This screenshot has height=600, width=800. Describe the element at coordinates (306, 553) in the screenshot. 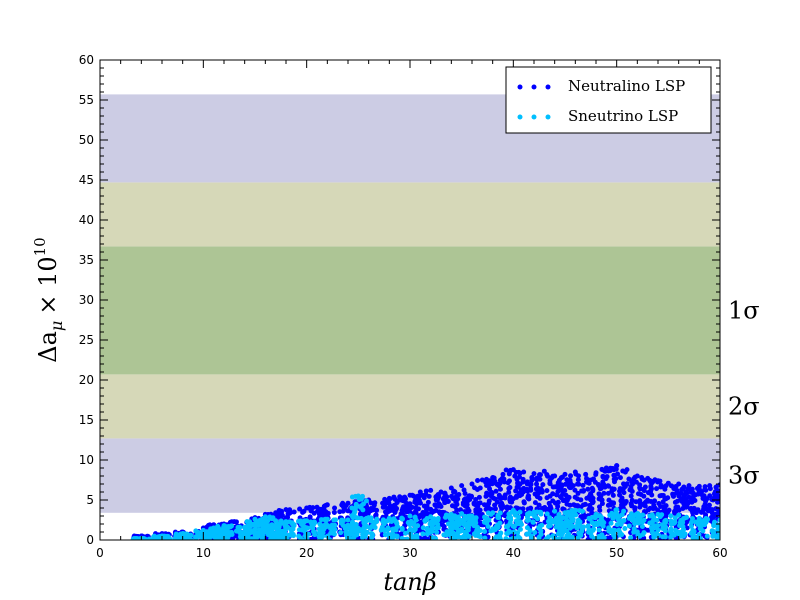

I see `x-tick-label: 20` at that location.